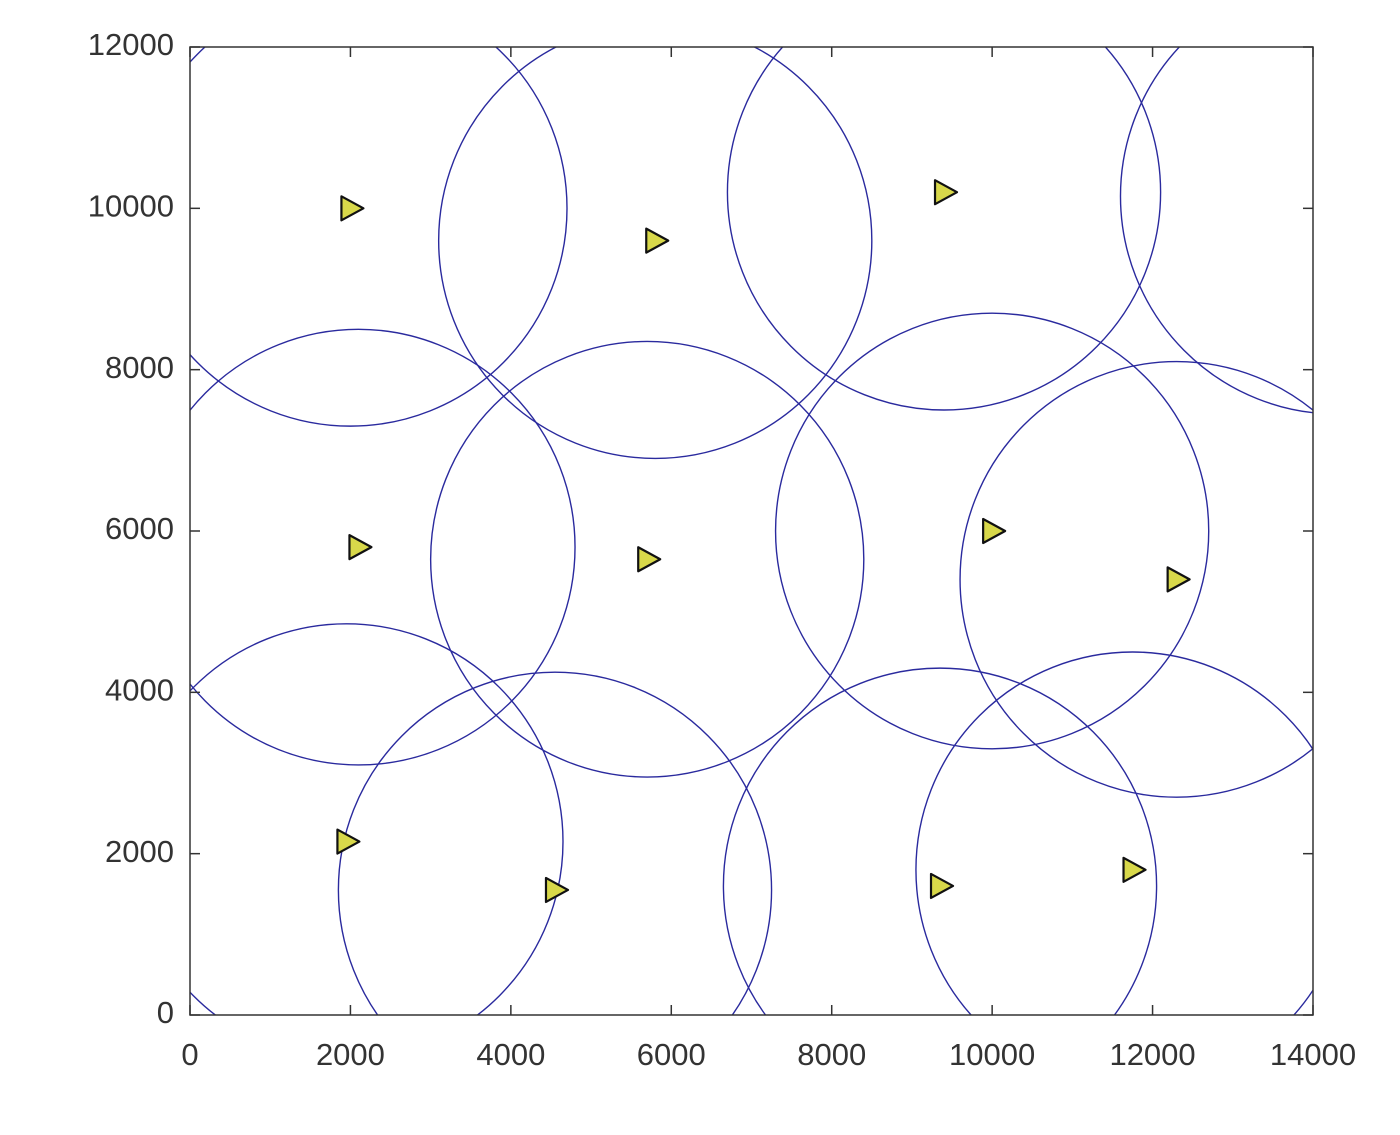 Image resolution: width=1400 pixels, height=1135 pixels. Describe the element at coordinates (189, 1054) in the screenshot. I see `x-tick-label: 0` at that location.